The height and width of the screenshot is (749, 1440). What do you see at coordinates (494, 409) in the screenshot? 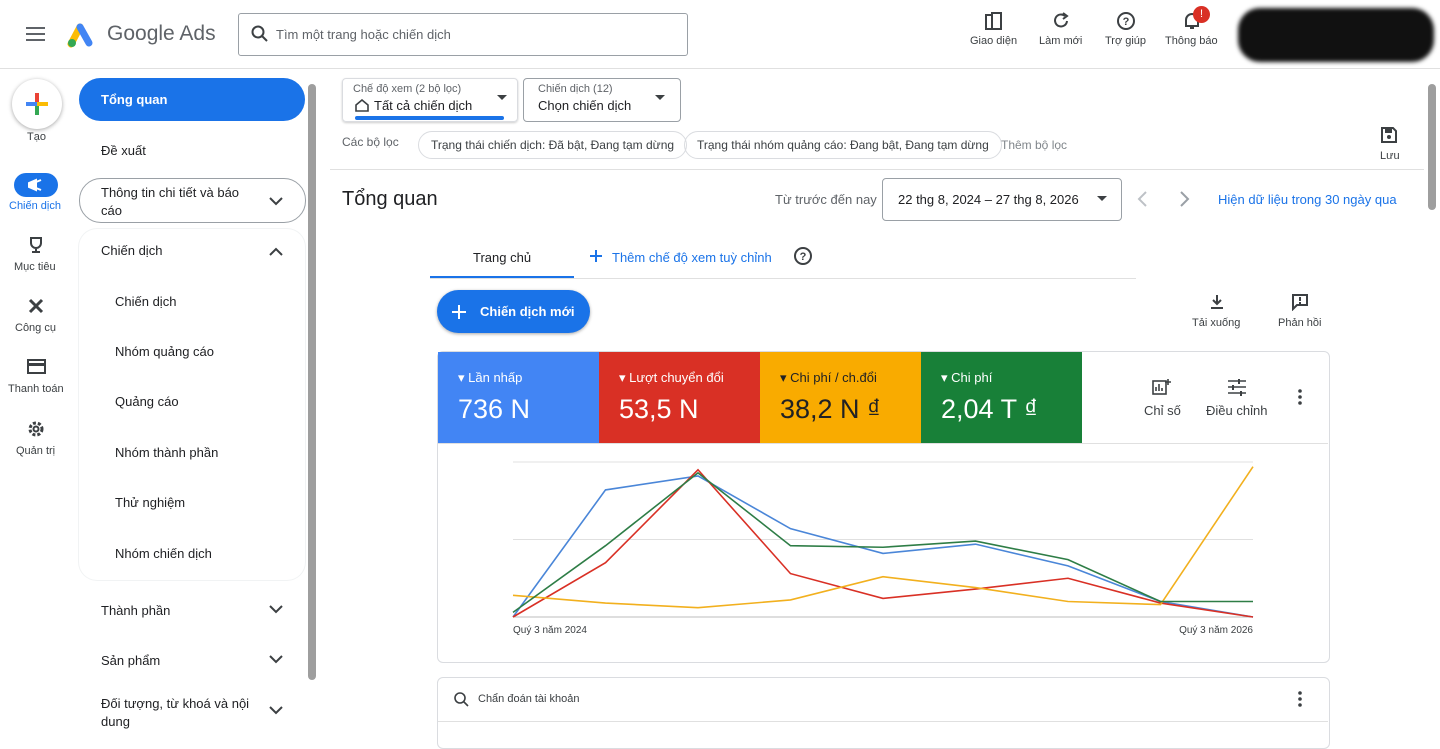
I see `scorecard-value: 736 N` at bounding box center [494, 409].